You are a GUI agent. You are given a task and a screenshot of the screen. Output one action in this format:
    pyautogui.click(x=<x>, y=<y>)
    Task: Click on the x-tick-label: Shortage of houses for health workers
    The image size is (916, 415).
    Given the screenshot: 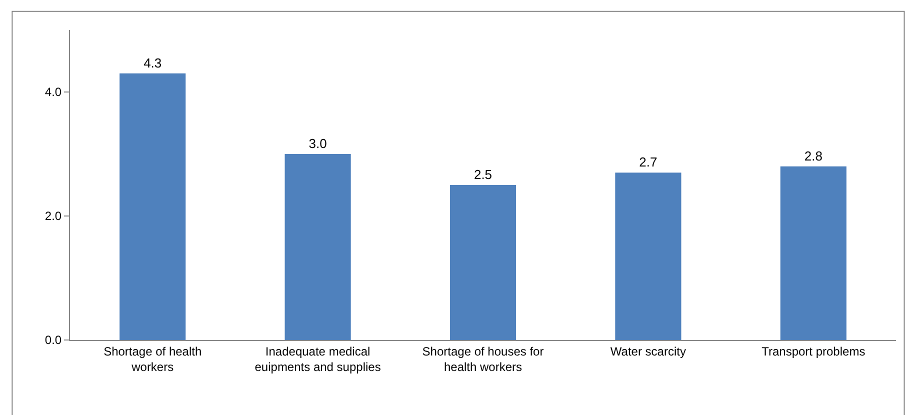 What is the action you would take?
    pyautogui.click(x=483, y=359)
    